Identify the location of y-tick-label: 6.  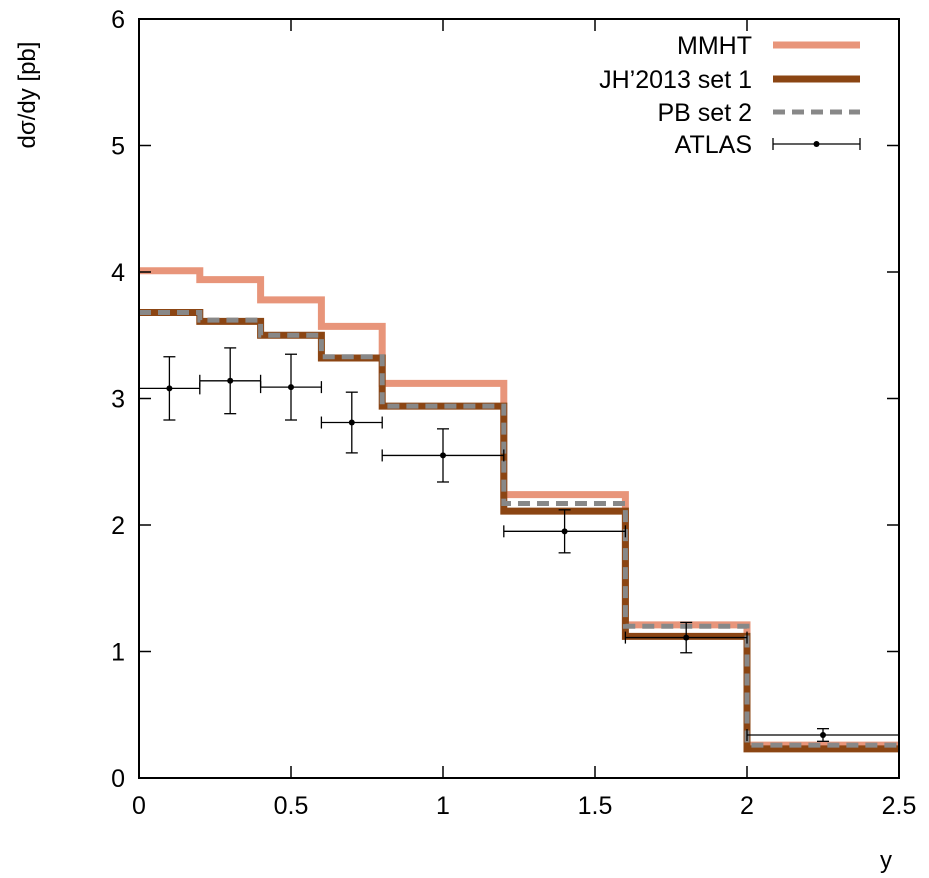
(118, 20).